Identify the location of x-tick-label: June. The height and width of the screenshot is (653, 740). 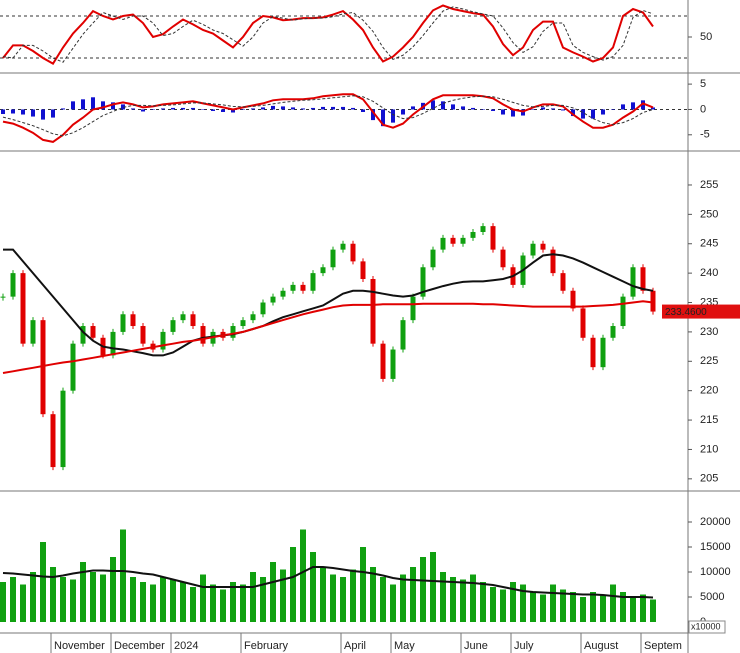
(476, 646).